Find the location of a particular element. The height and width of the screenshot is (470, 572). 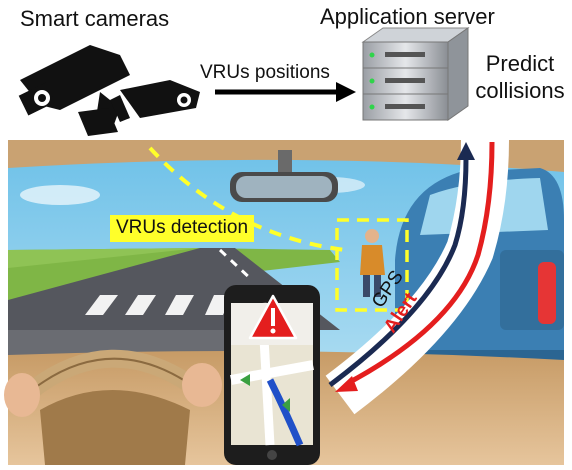

predict-collisions-label: Predict collisions is located at coordinates (520, 77).